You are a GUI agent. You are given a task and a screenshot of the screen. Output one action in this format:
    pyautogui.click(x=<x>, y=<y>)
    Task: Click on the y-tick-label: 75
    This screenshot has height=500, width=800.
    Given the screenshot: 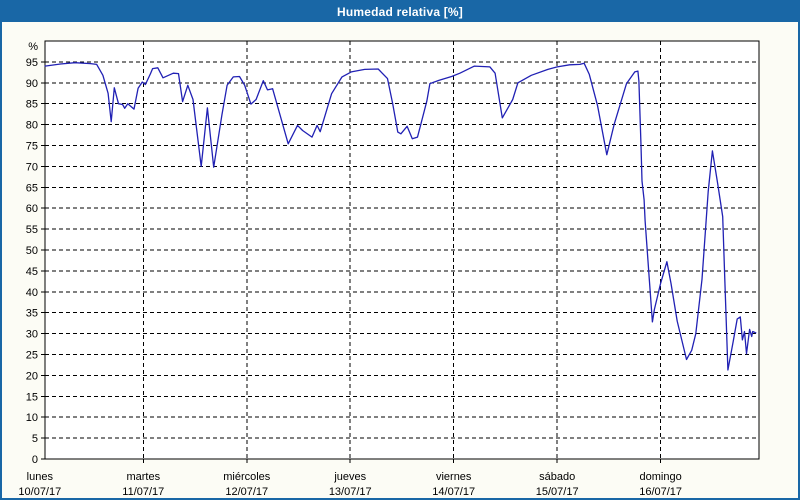 What is the action you would take?
    pyautogui.click(x=32, y=147)
    